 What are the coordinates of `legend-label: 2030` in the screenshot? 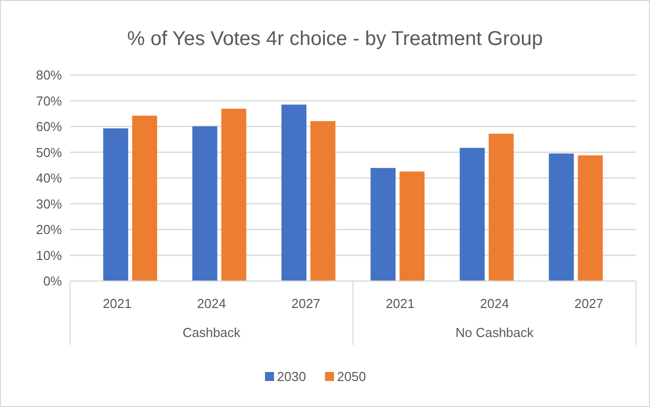 It's located at (291, 376).